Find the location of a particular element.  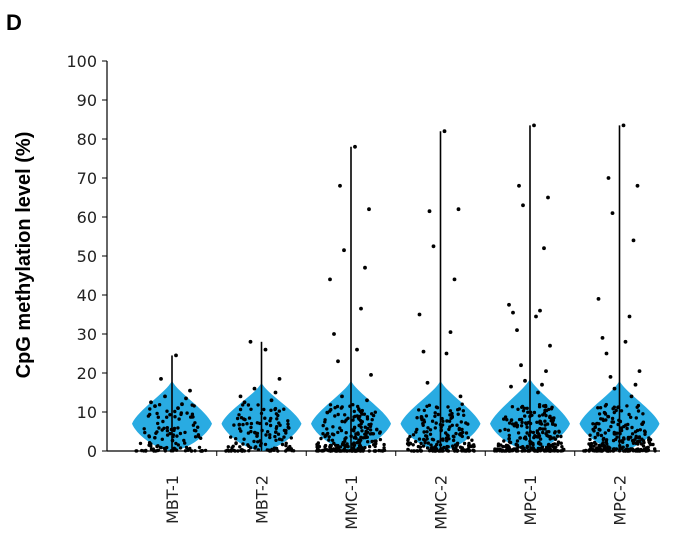

y-tick-label: 40 is located at coordinates (87, 295).